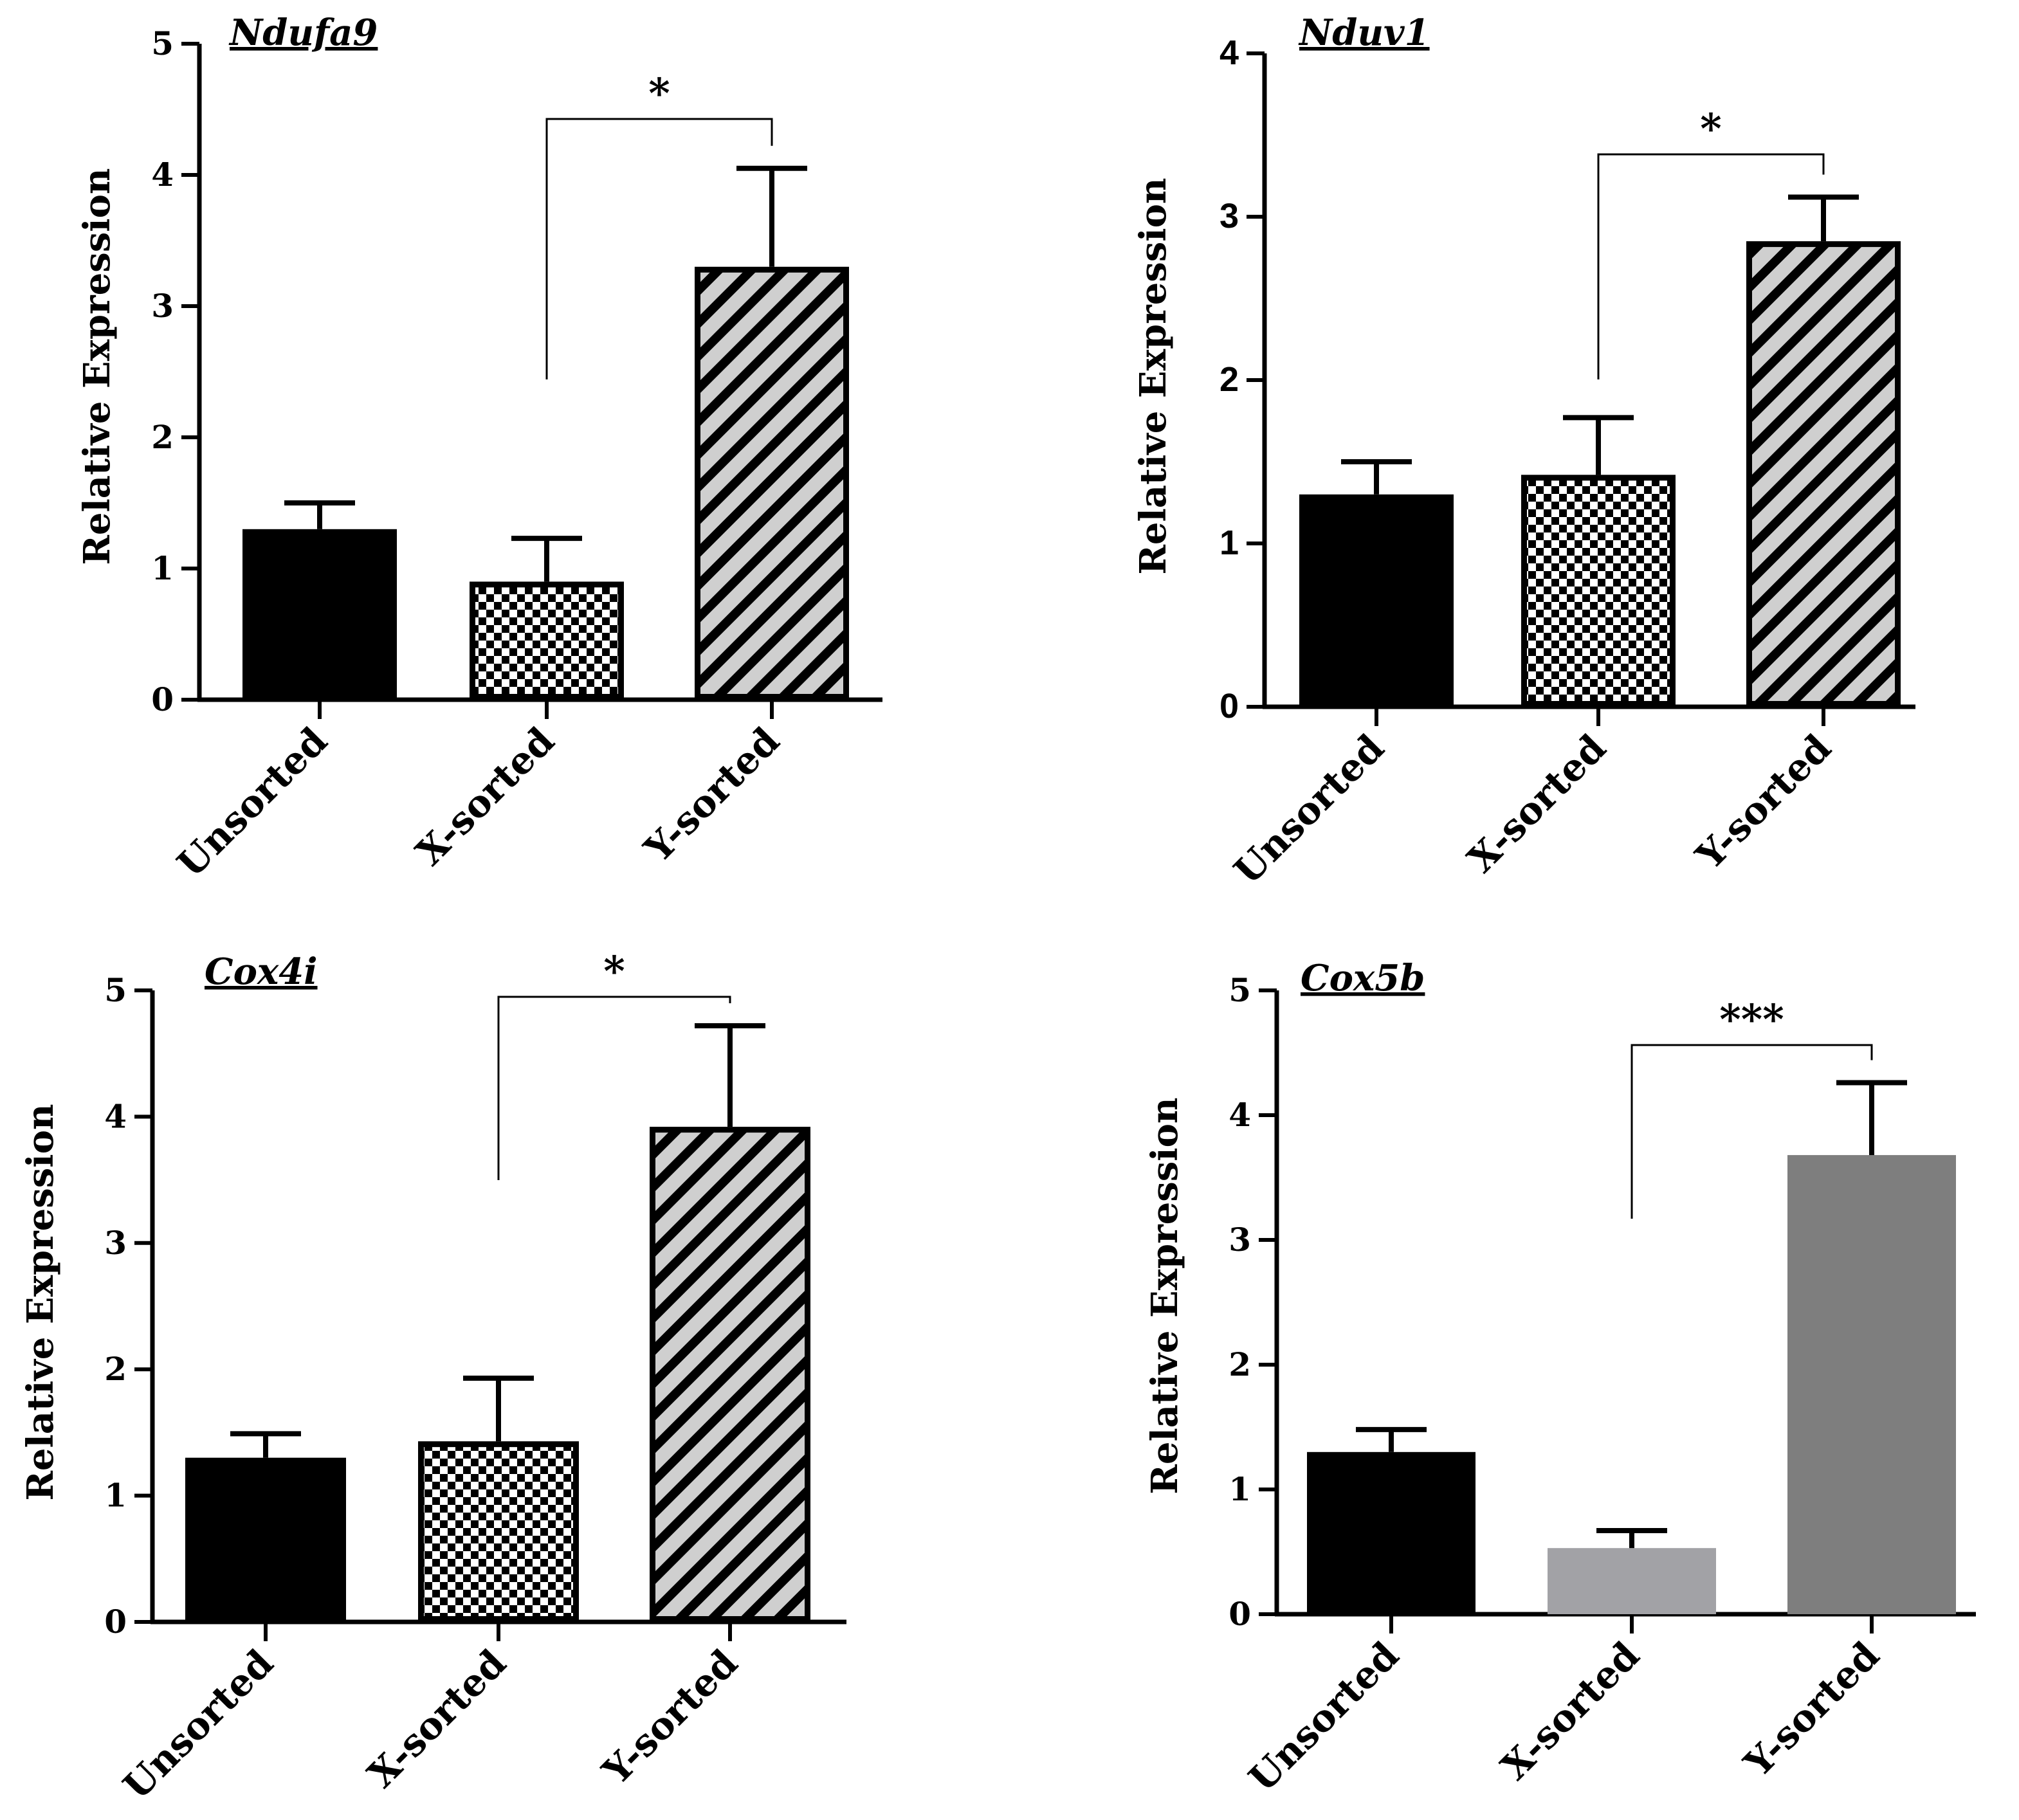 The width and height of the screenshot is (2019, 1820). Describe the element at coordinates (1281, 293) in the screenshot. I see `panel-nduv1: Nduv1 Relative Expression` at that location.